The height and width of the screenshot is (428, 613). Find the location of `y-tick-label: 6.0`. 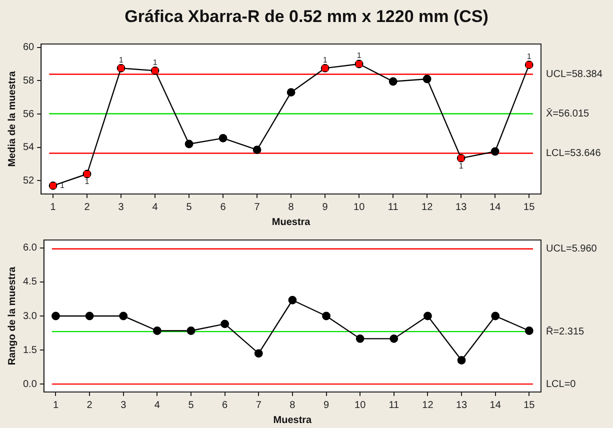

y-tick-label: 6.0 is located at coordinates (30, 248).